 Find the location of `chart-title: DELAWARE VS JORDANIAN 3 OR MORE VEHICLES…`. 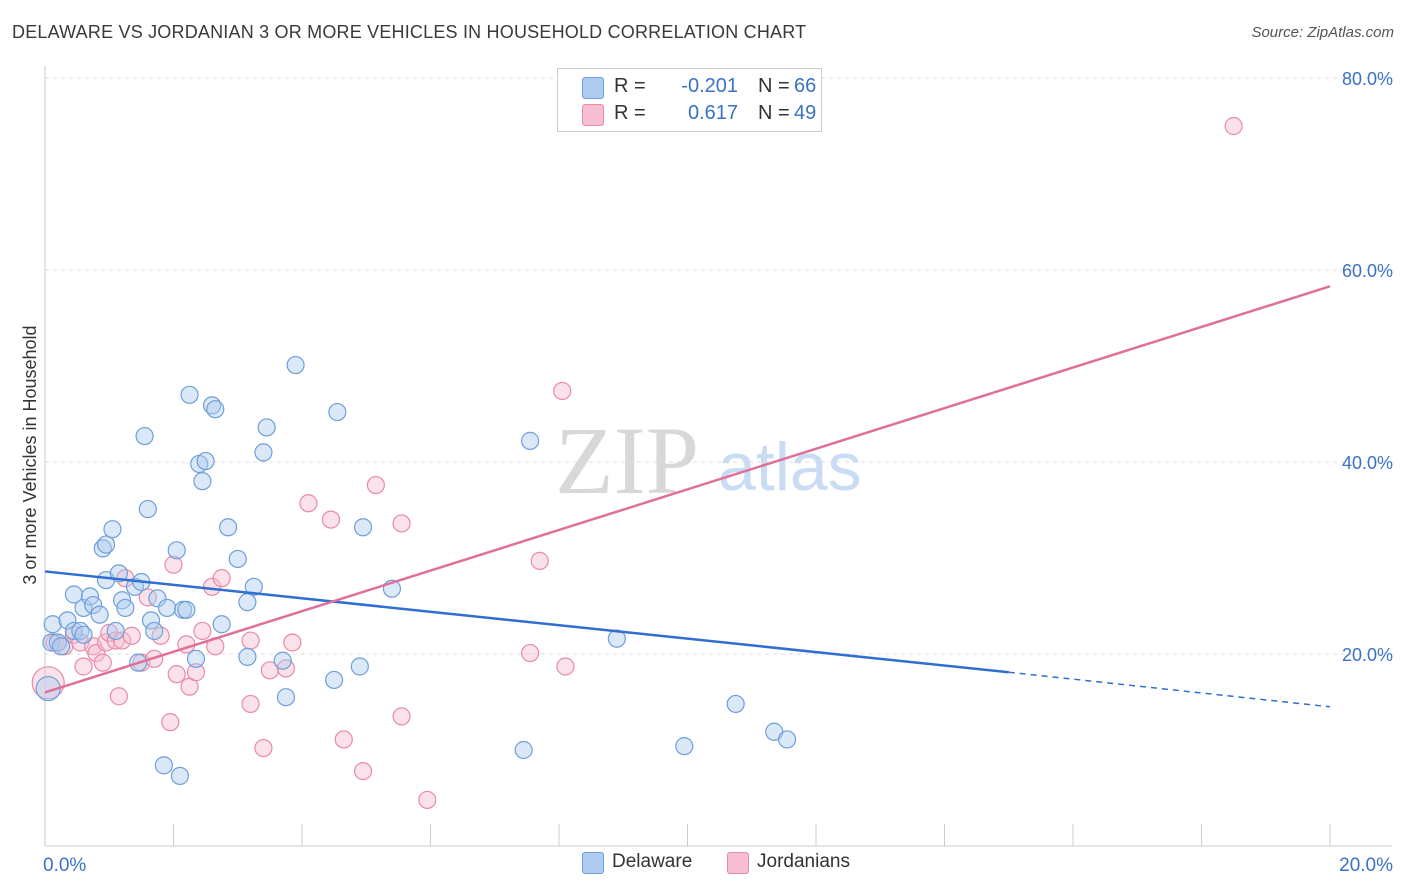

chart-title: DELAWARE VS JORDANIAN 3 OR MORE VEHICLES… is located at coordinates (409, 32).